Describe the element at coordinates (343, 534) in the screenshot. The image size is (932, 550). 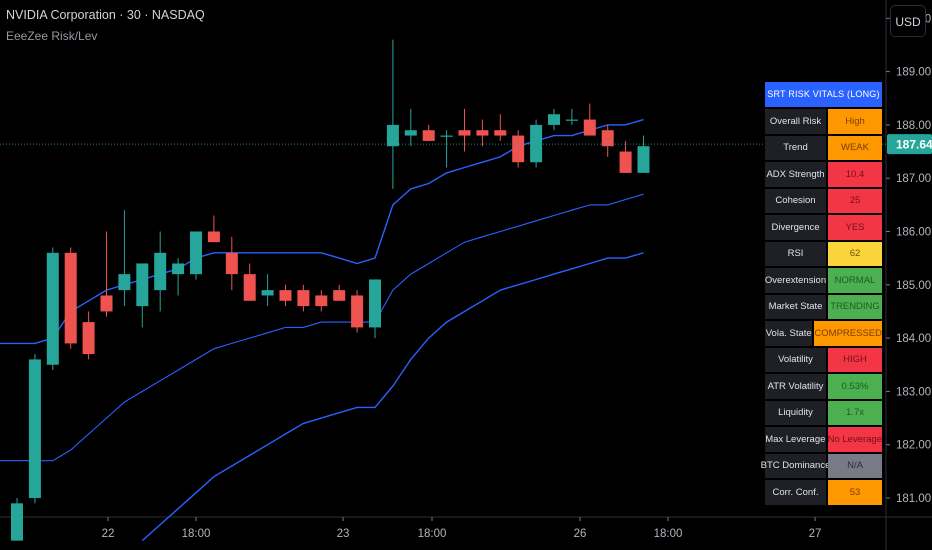
I see `time-tick-label: 23` at that location.